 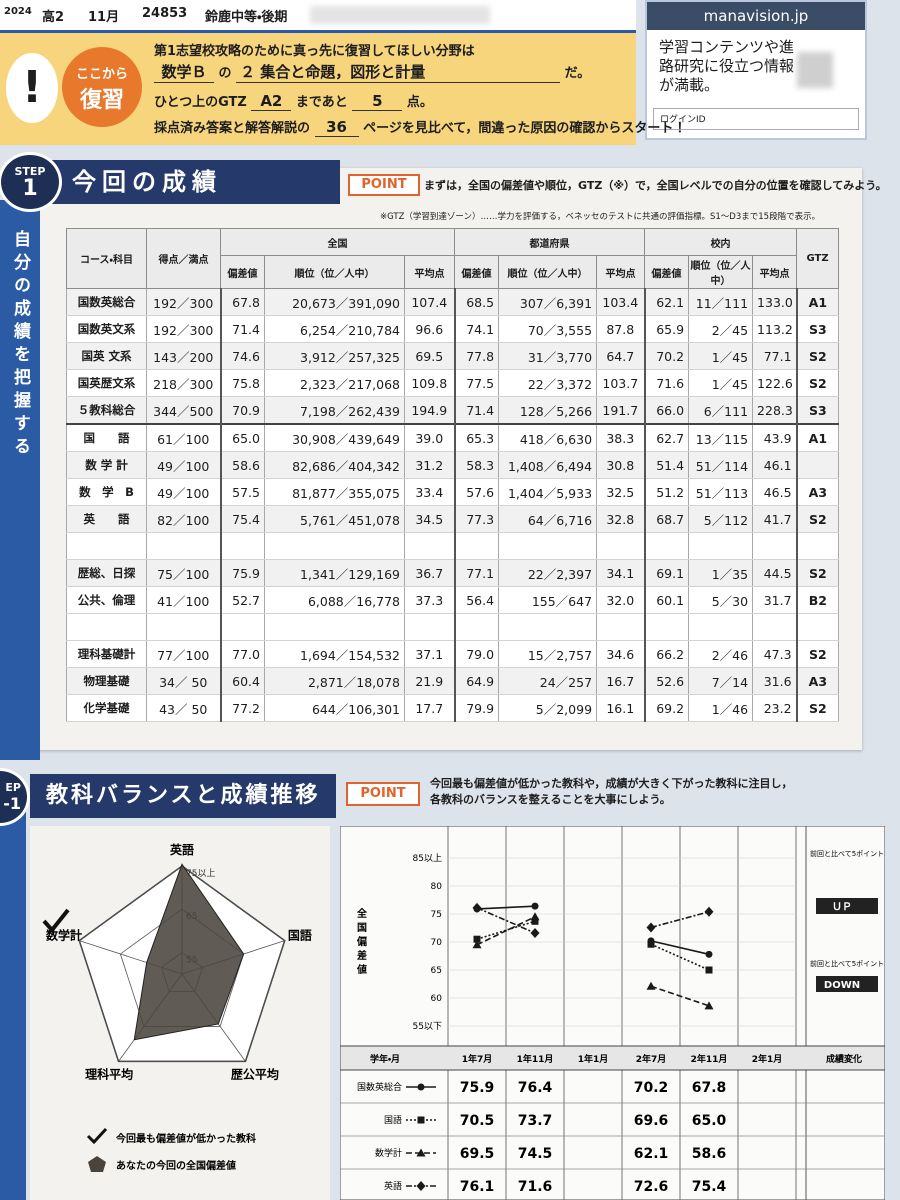 What do you see at coordinates (242, 437) in the screenshot?
I see `table-cell: 65.0` at bounding box center [242, 437].